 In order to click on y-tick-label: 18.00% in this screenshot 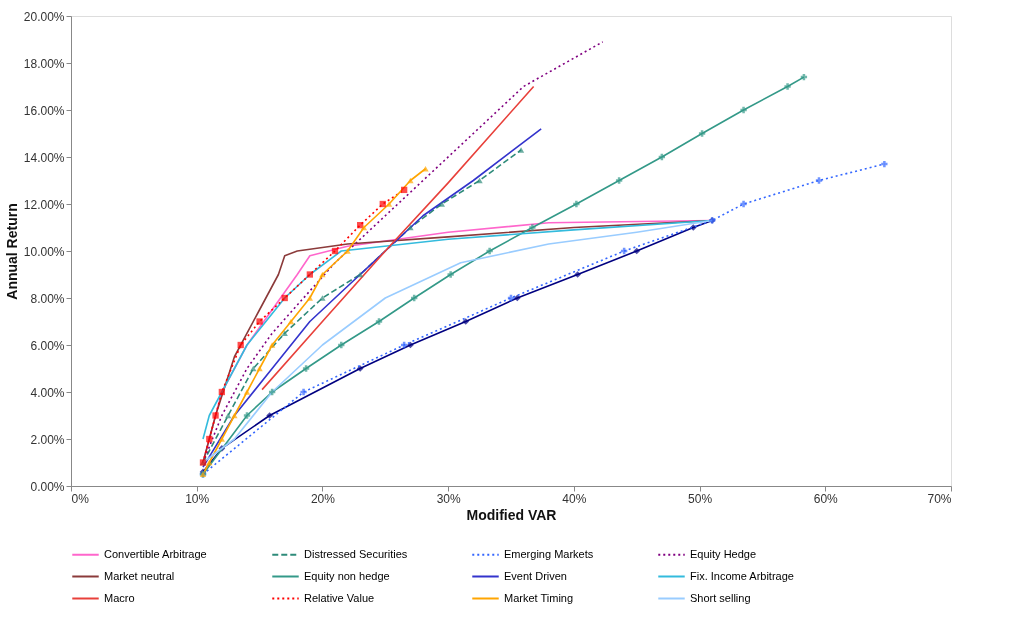, I will do `click(44, 63)`.